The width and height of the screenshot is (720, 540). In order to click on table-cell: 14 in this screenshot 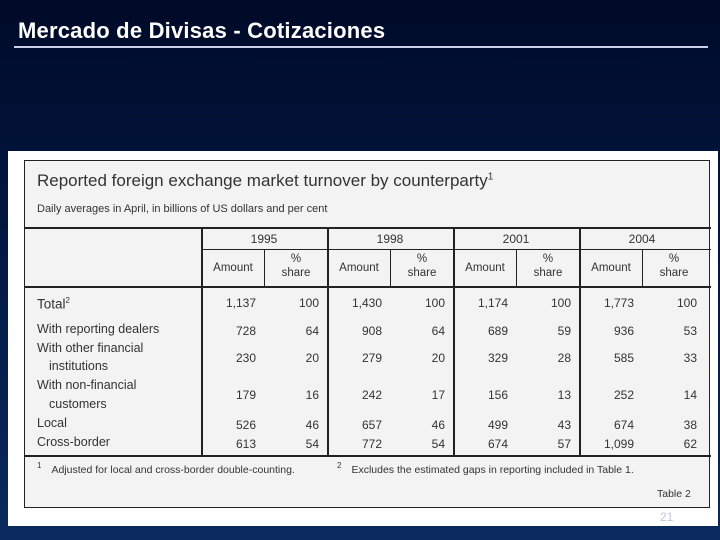, I will do `click(690, 395)`.